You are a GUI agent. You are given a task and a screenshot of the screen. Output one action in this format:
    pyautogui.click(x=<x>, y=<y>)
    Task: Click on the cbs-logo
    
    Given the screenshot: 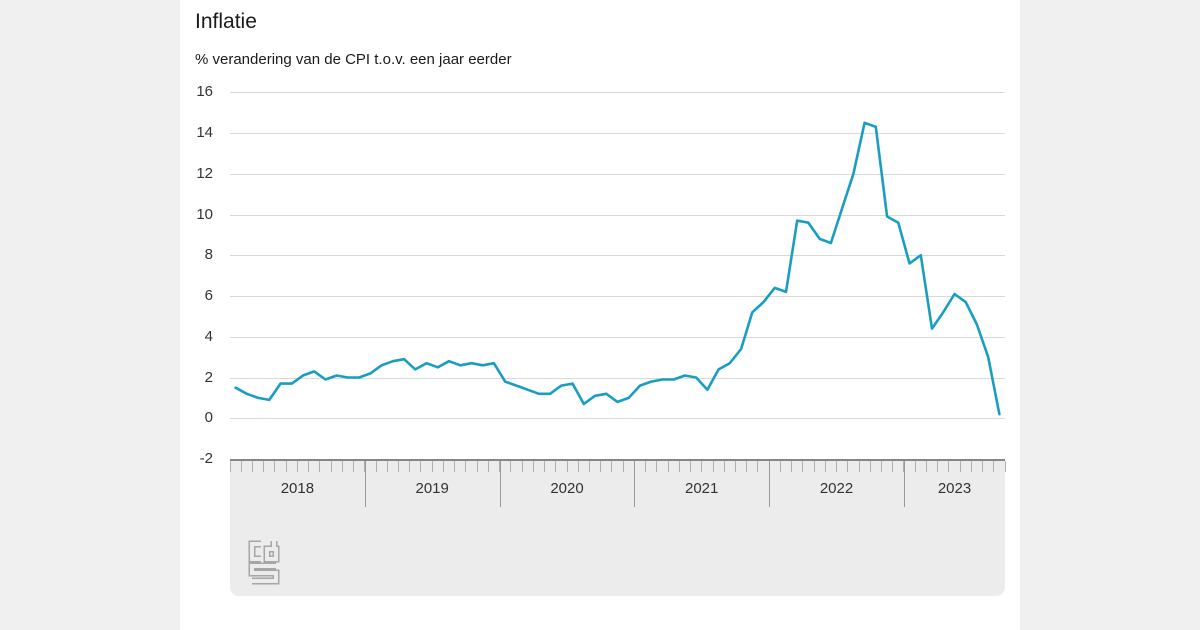 What is the action you would take?
    pyautogui.click(x=264, y=562)
    